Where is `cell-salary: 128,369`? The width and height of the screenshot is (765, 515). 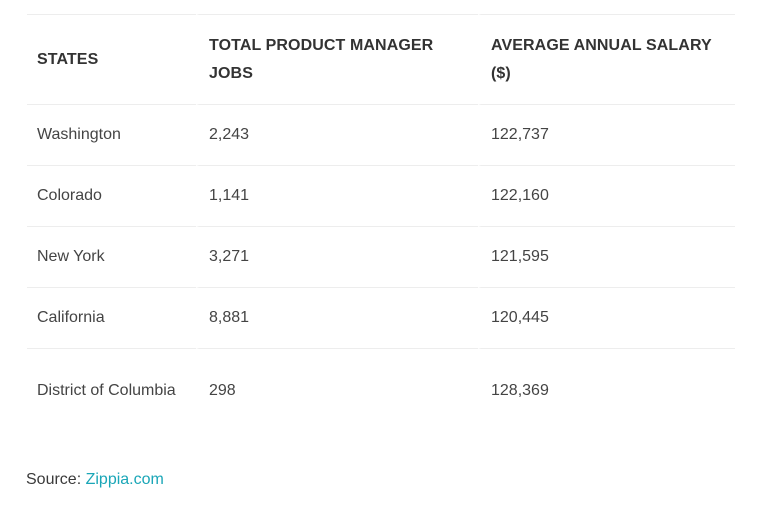
cell-salary: 128,369 is located at coordinates (606, 390).